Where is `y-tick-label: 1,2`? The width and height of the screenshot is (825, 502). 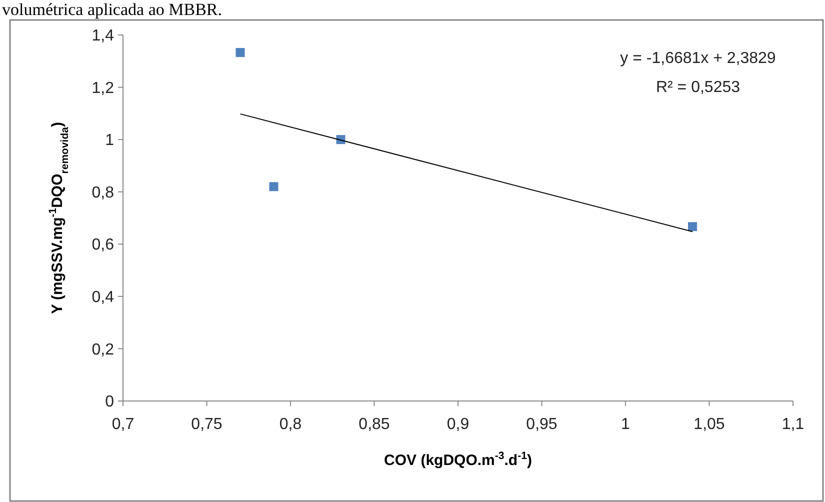
y-tick-label: 1,2 is located at coordinates (103, 88).